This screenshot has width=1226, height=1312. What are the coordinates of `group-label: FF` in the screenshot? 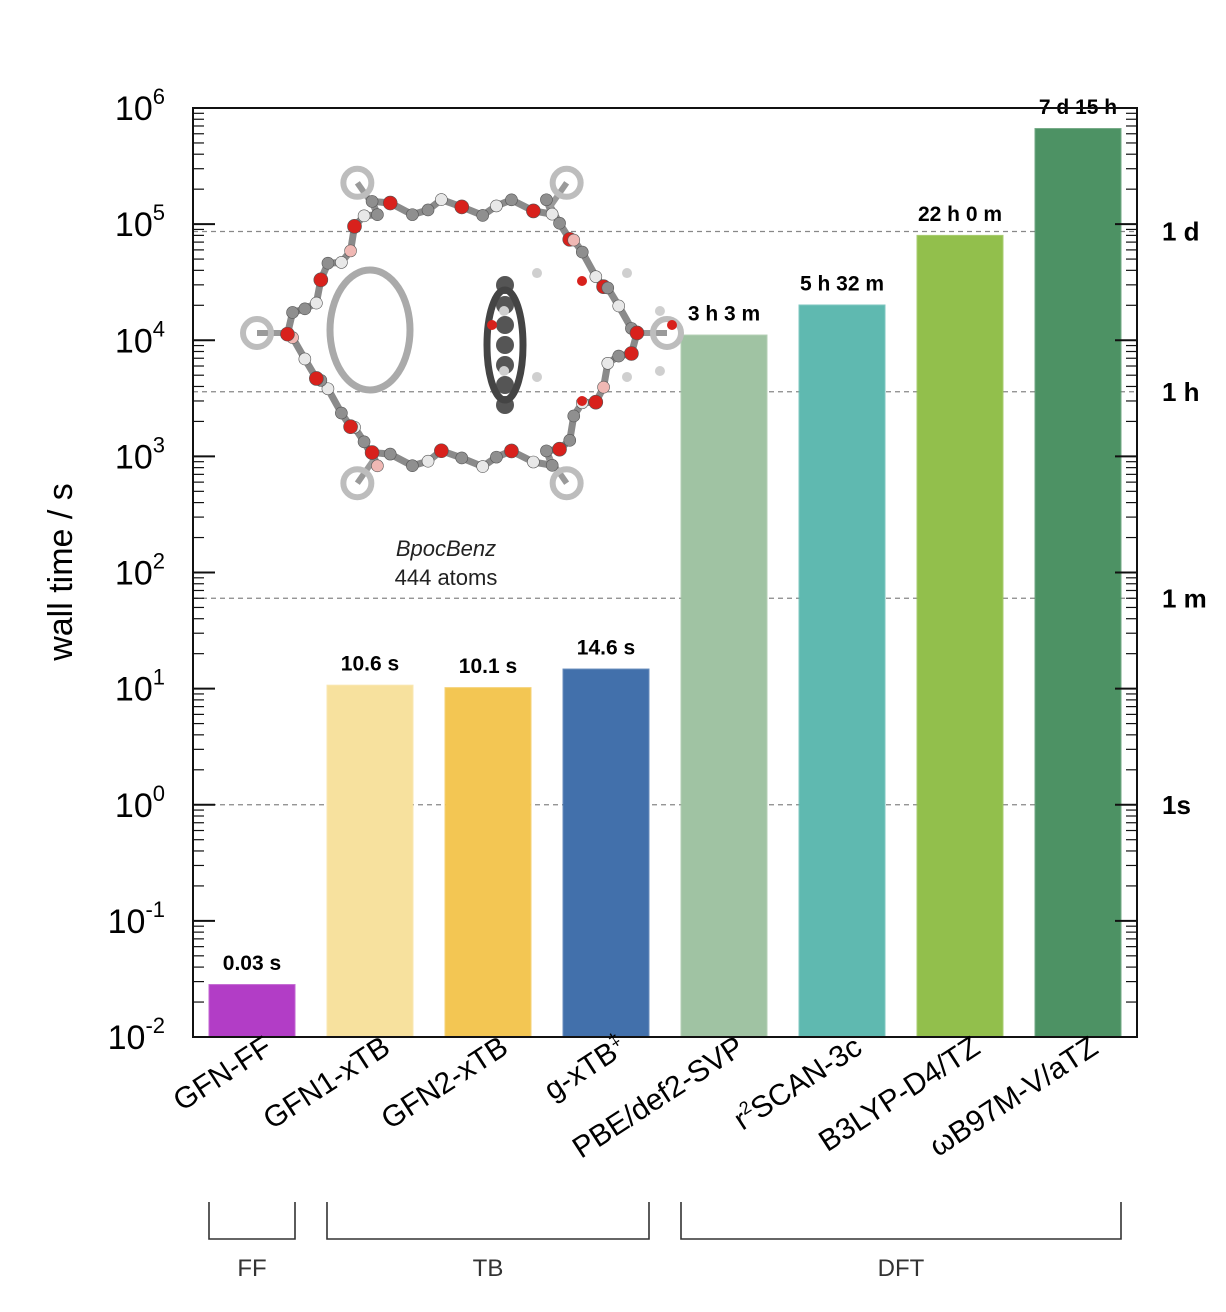 It's located at (251, 1268).